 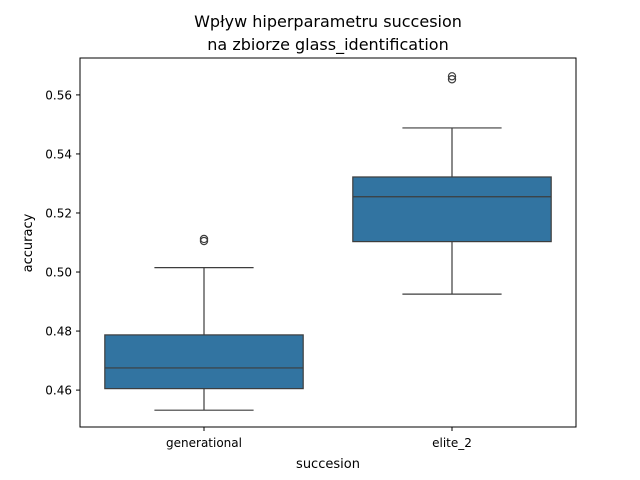 I want to click on chart-title-line-2: na zbiorze glass_identification, so click(x=327, y=45).